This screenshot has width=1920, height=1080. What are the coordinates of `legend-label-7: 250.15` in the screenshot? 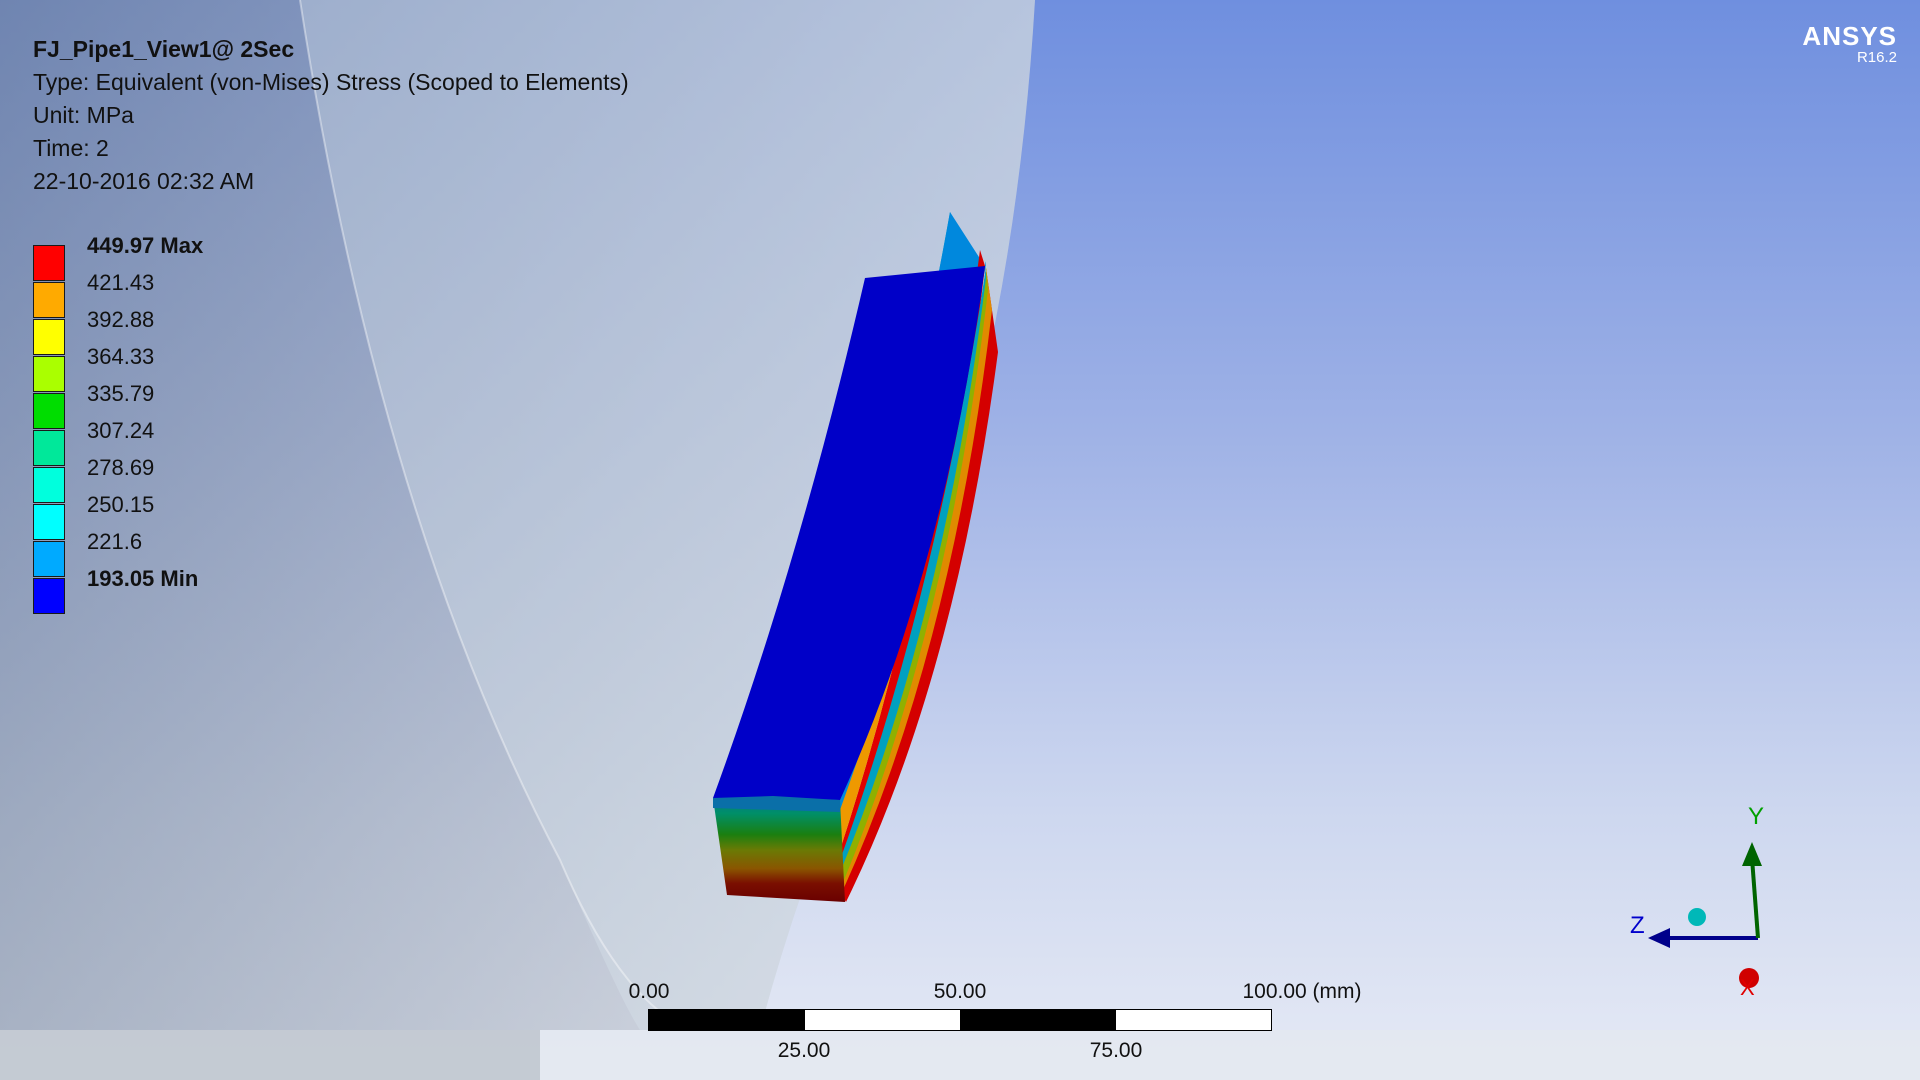 It's located at (121, 504).